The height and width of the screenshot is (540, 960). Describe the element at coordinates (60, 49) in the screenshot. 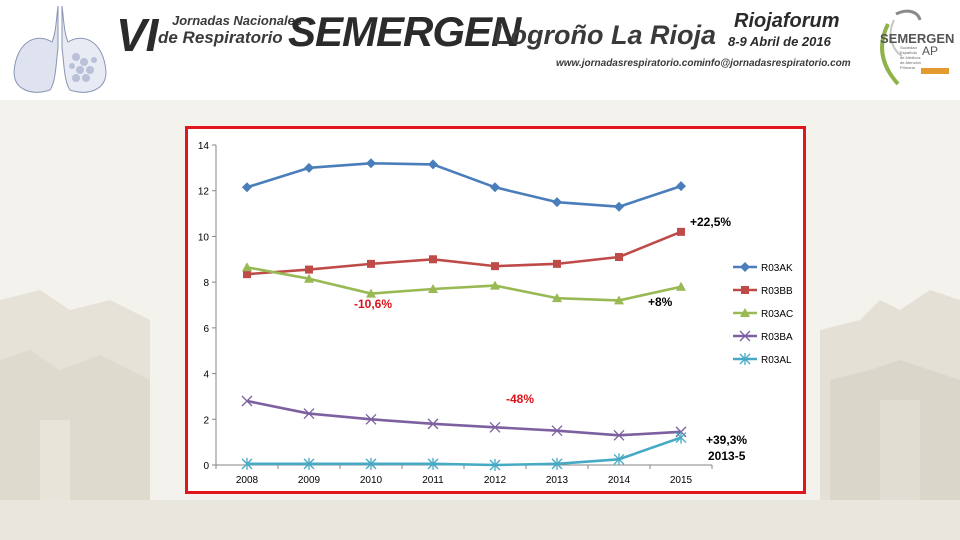

I see `lungs-logo-icon` at that location.